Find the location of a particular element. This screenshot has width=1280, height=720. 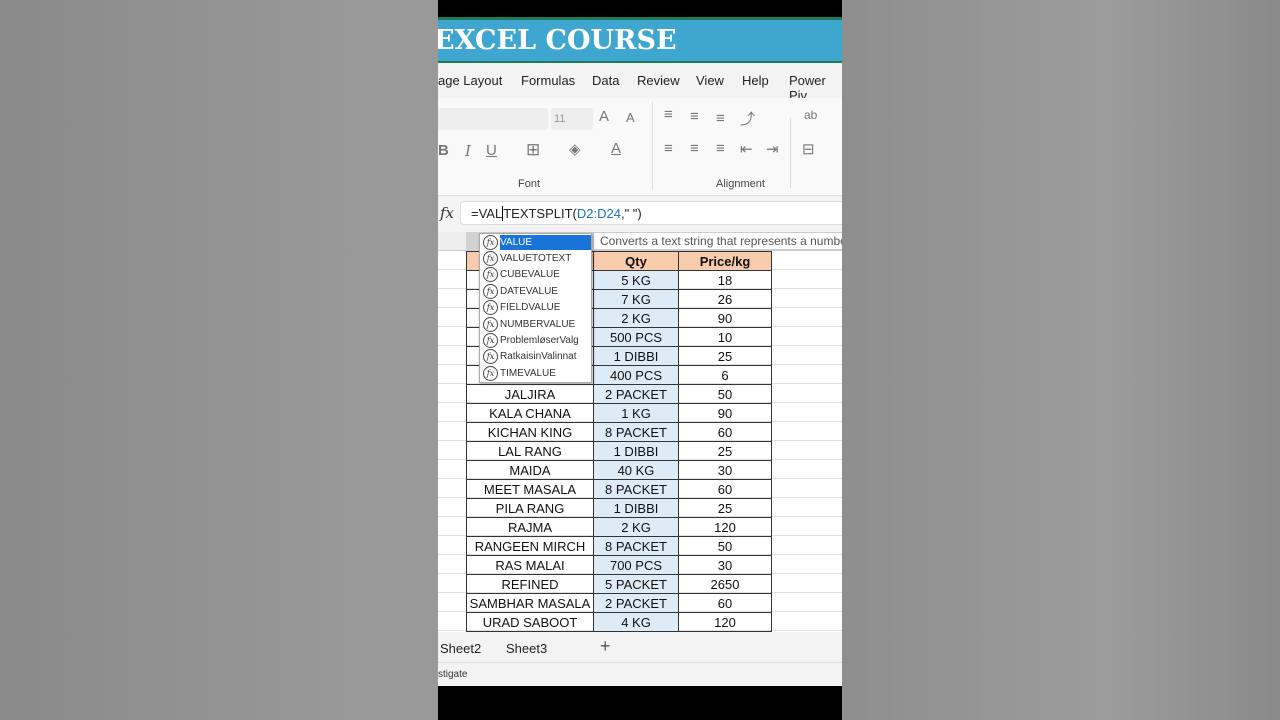

increase-font-icon: A is located at coordinates (604, 116).